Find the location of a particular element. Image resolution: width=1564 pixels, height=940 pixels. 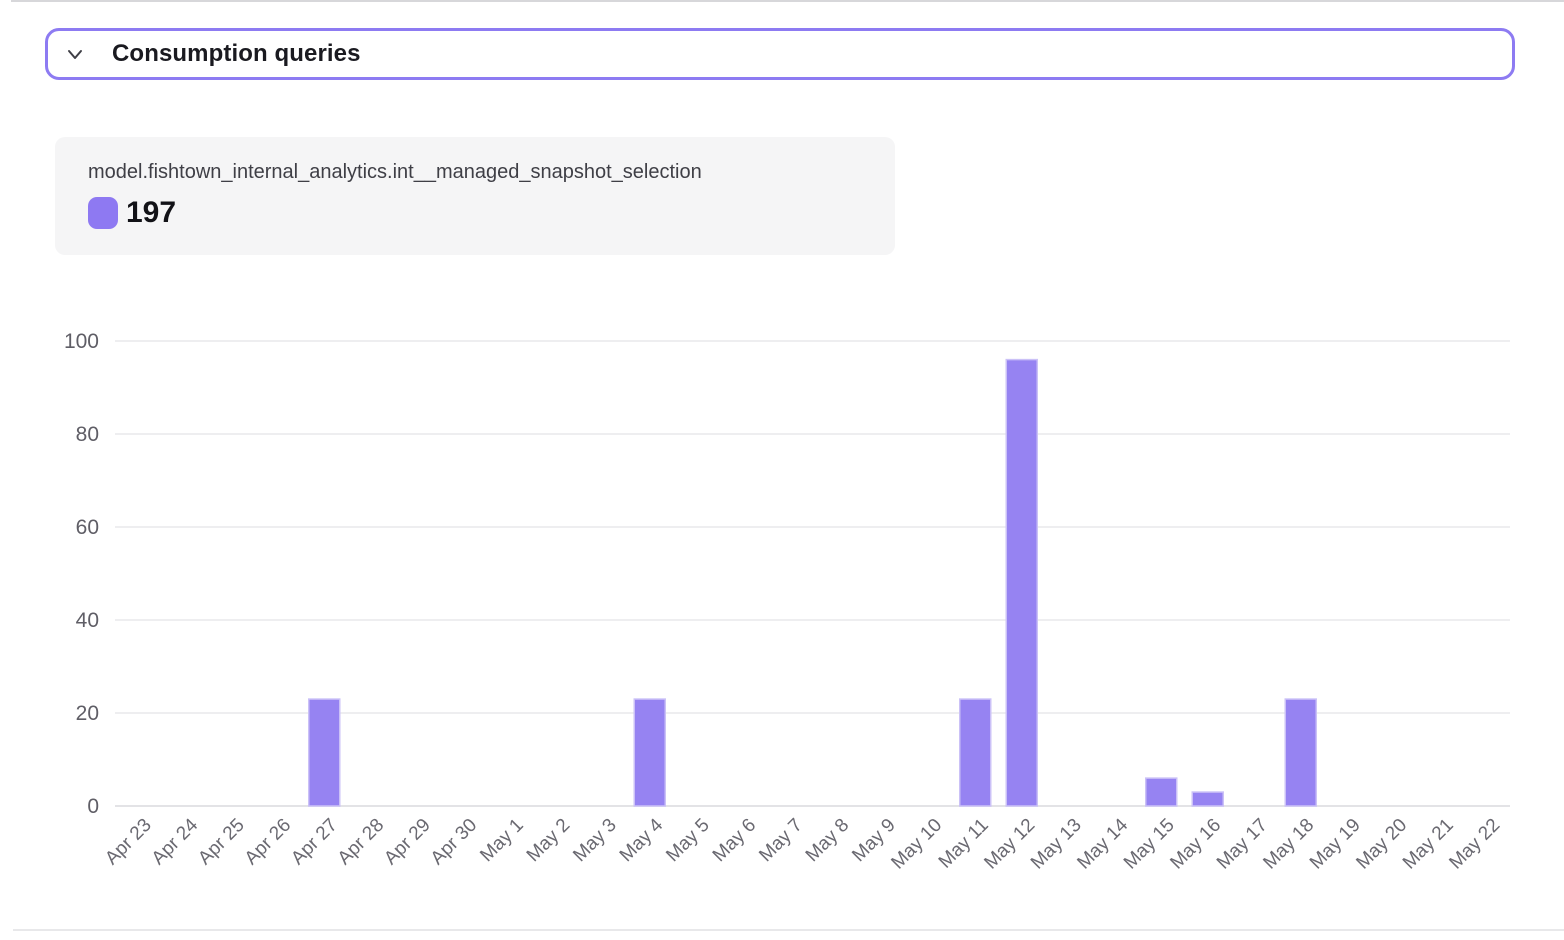

x-tick-label-apr-26: Apr 26 is located at coordinates (268, 842).